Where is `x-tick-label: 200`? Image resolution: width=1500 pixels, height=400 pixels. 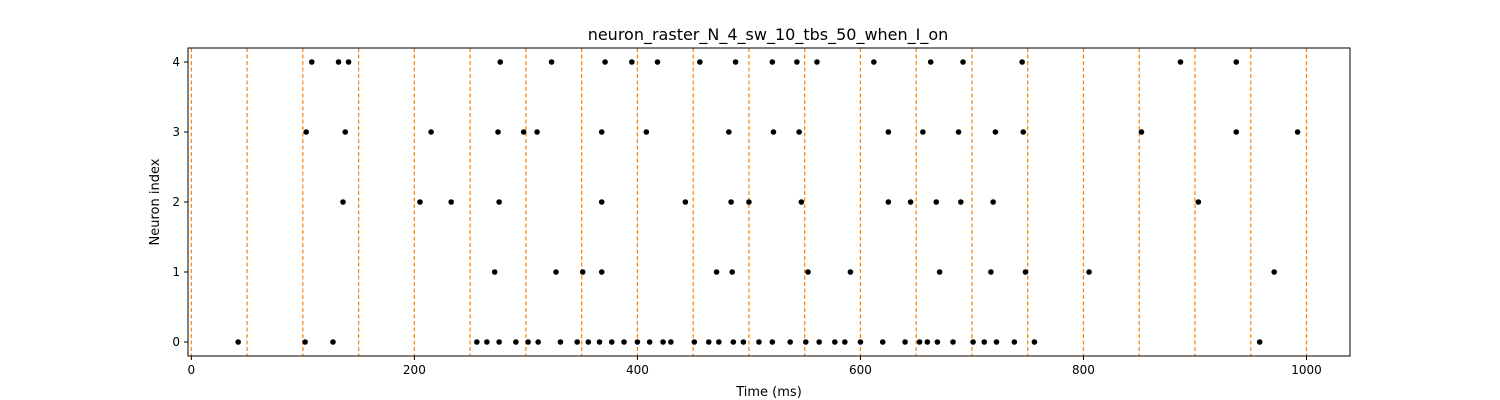
x-tick-label: 200 is located at coordinates (414, 370).